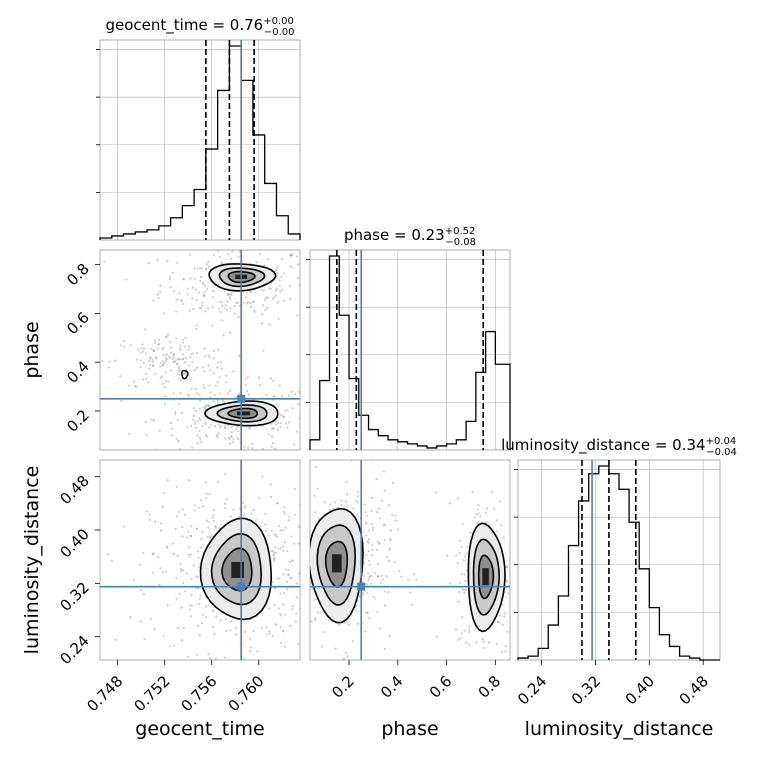 This screenshot has height=765, width=760. What do you see at coordinates (74, 650) in the screenshot?
I see `y-tick-label: 0.24` at bounding box center [74, 650].